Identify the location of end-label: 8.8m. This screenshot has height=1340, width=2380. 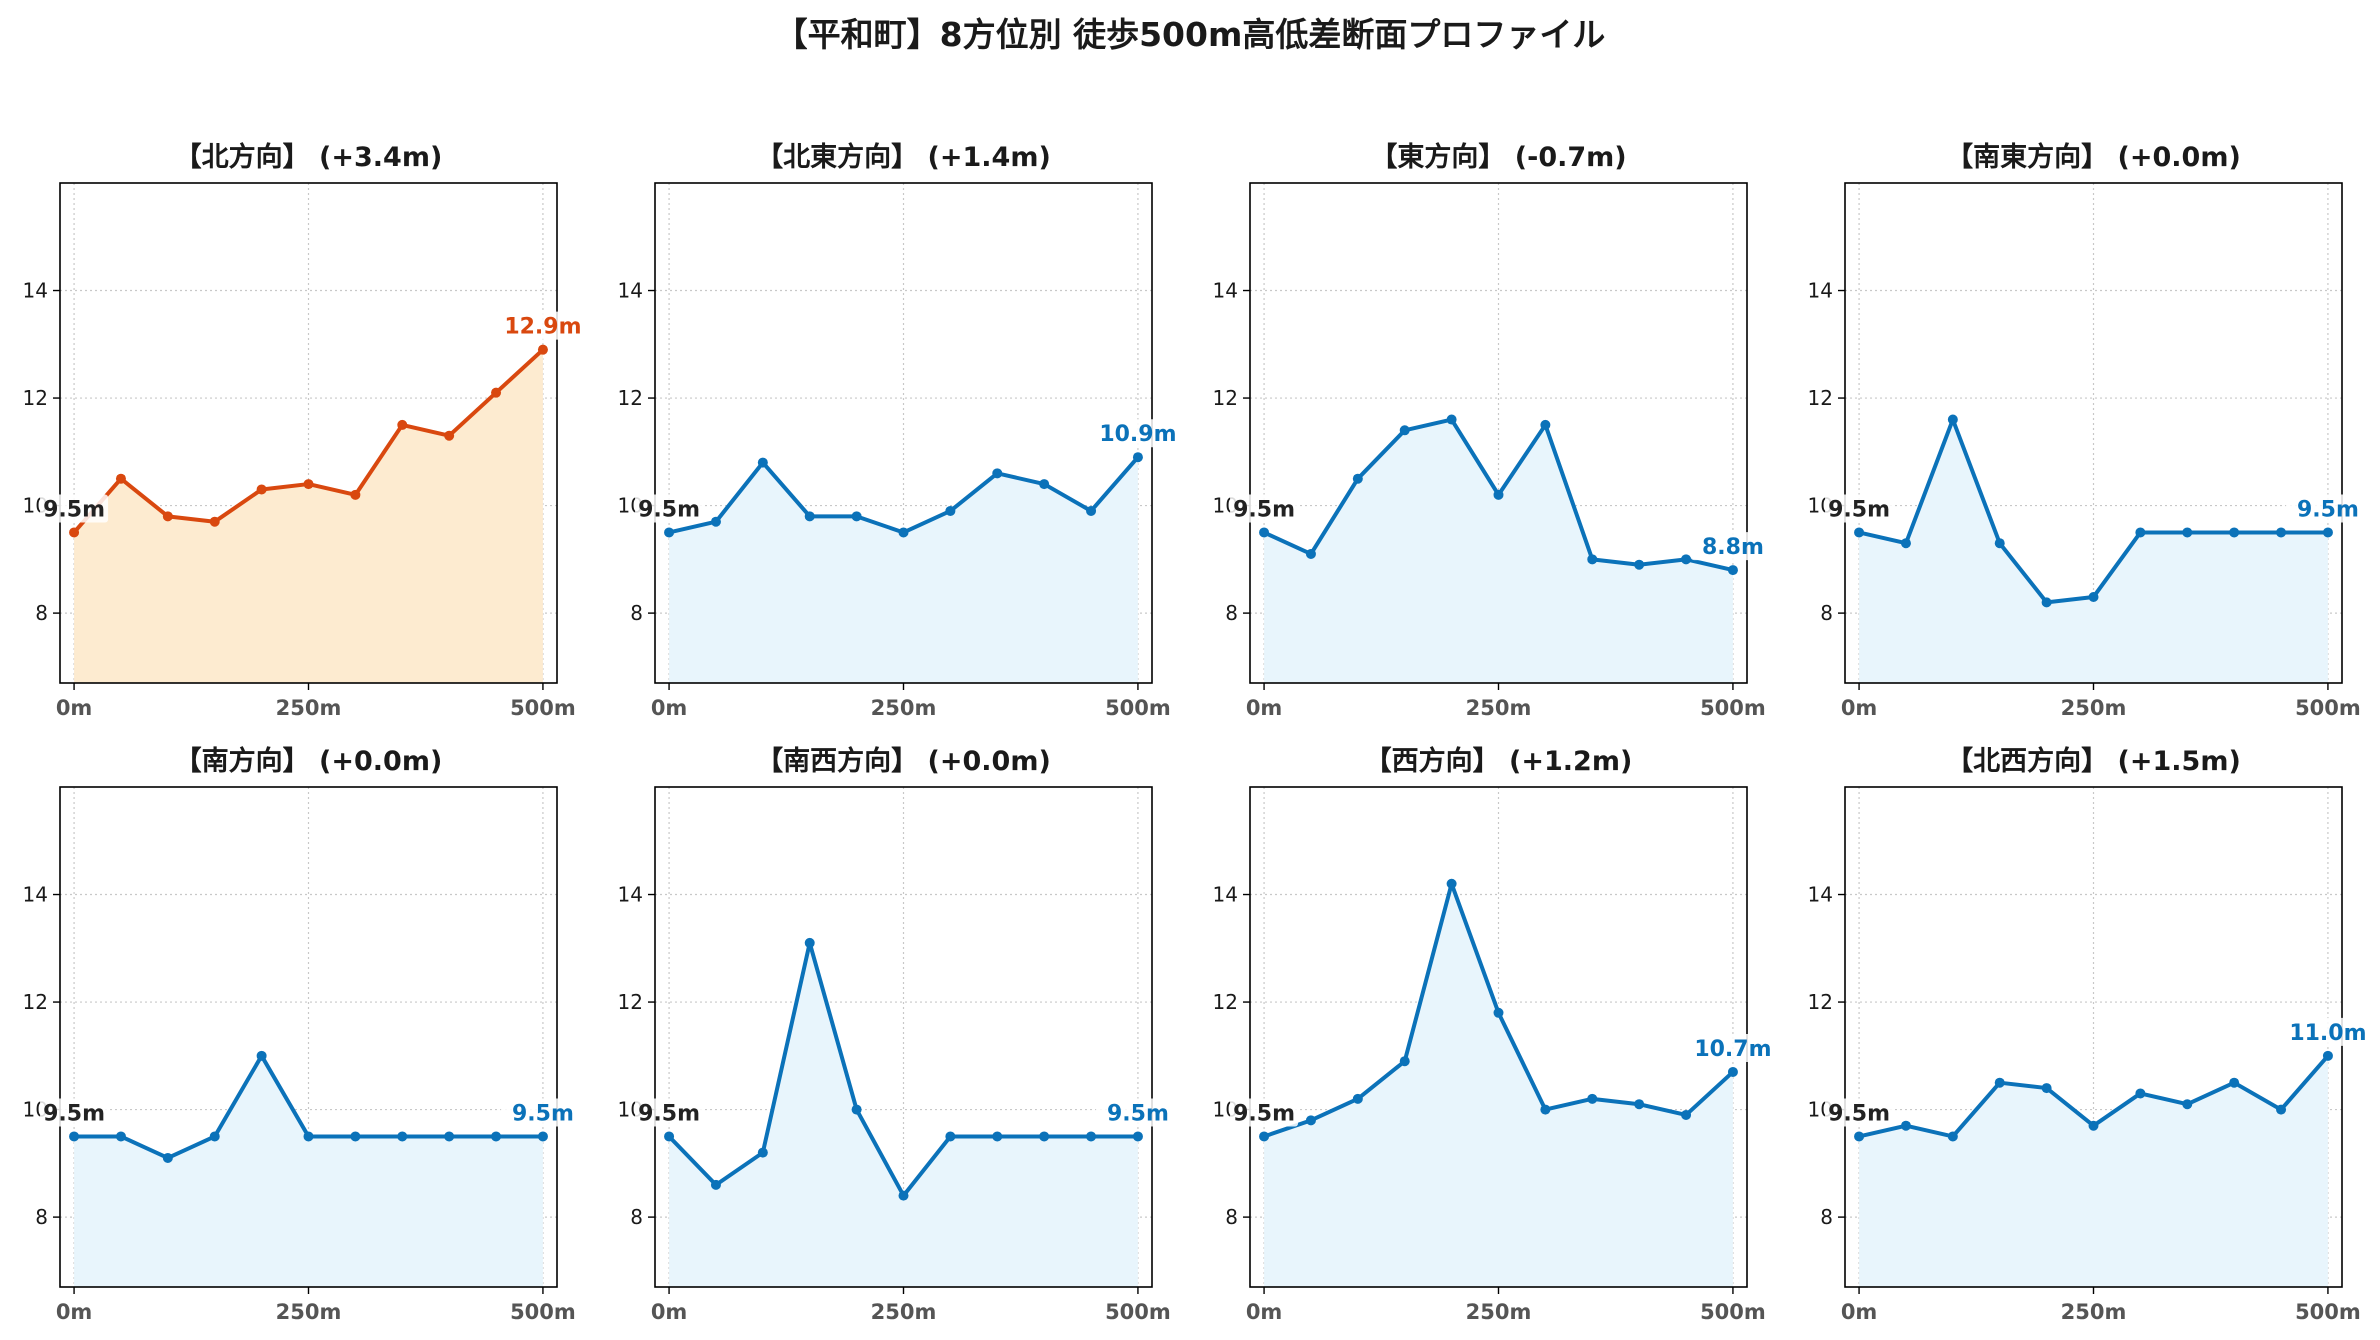
(1733, 547).